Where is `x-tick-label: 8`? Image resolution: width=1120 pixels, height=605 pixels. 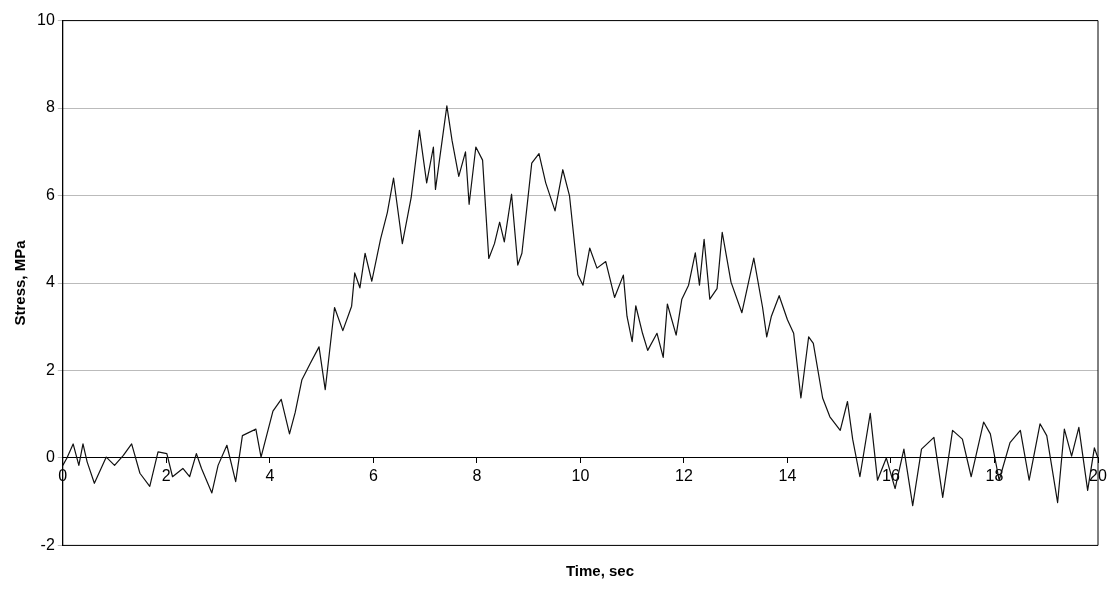 x-tick-label: 8 is located at coordinates (477, 475).